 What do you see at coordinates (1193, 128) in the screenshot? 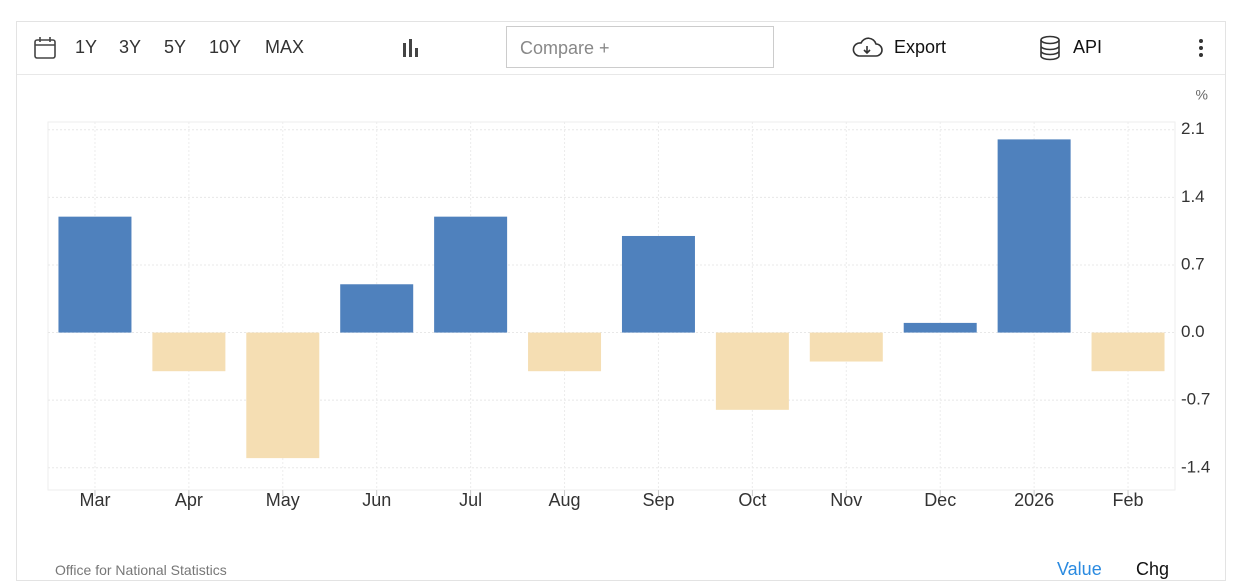
I see `y-tick-label: 2.1` at bounding box center [1193, 128].